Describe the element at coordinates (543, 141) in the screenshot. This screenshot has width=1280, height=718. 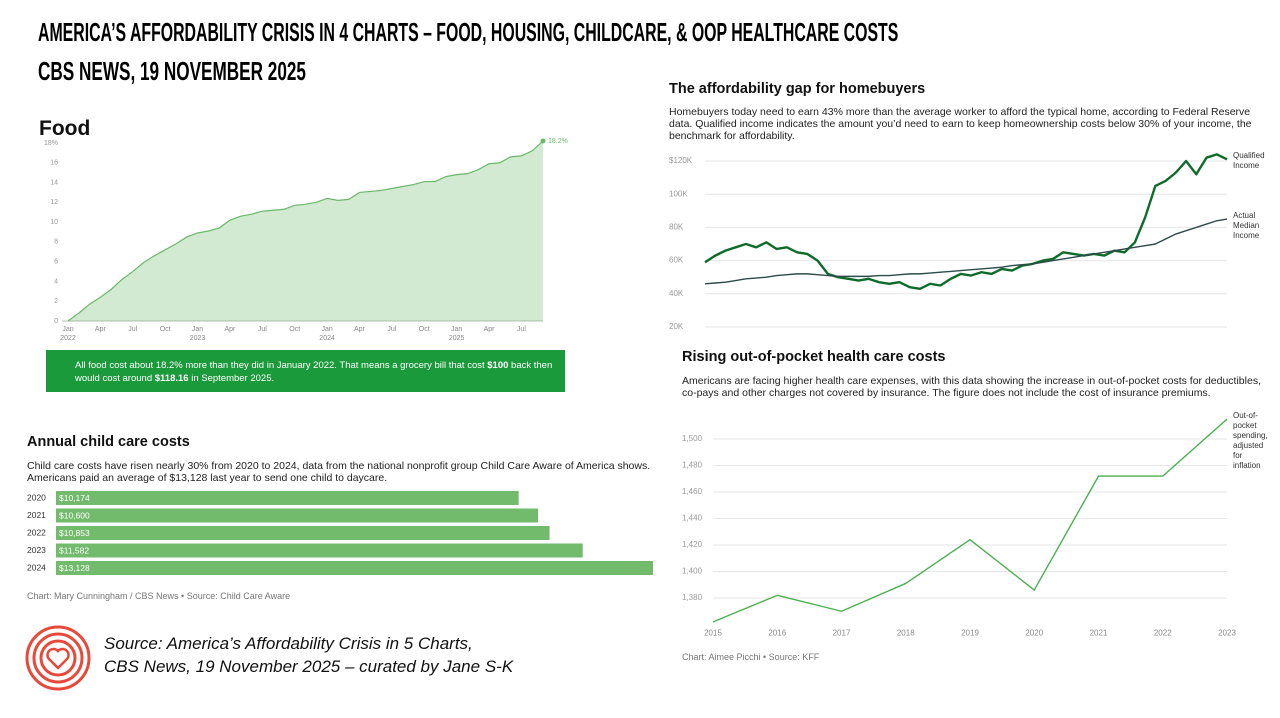
I see `point` at that location.